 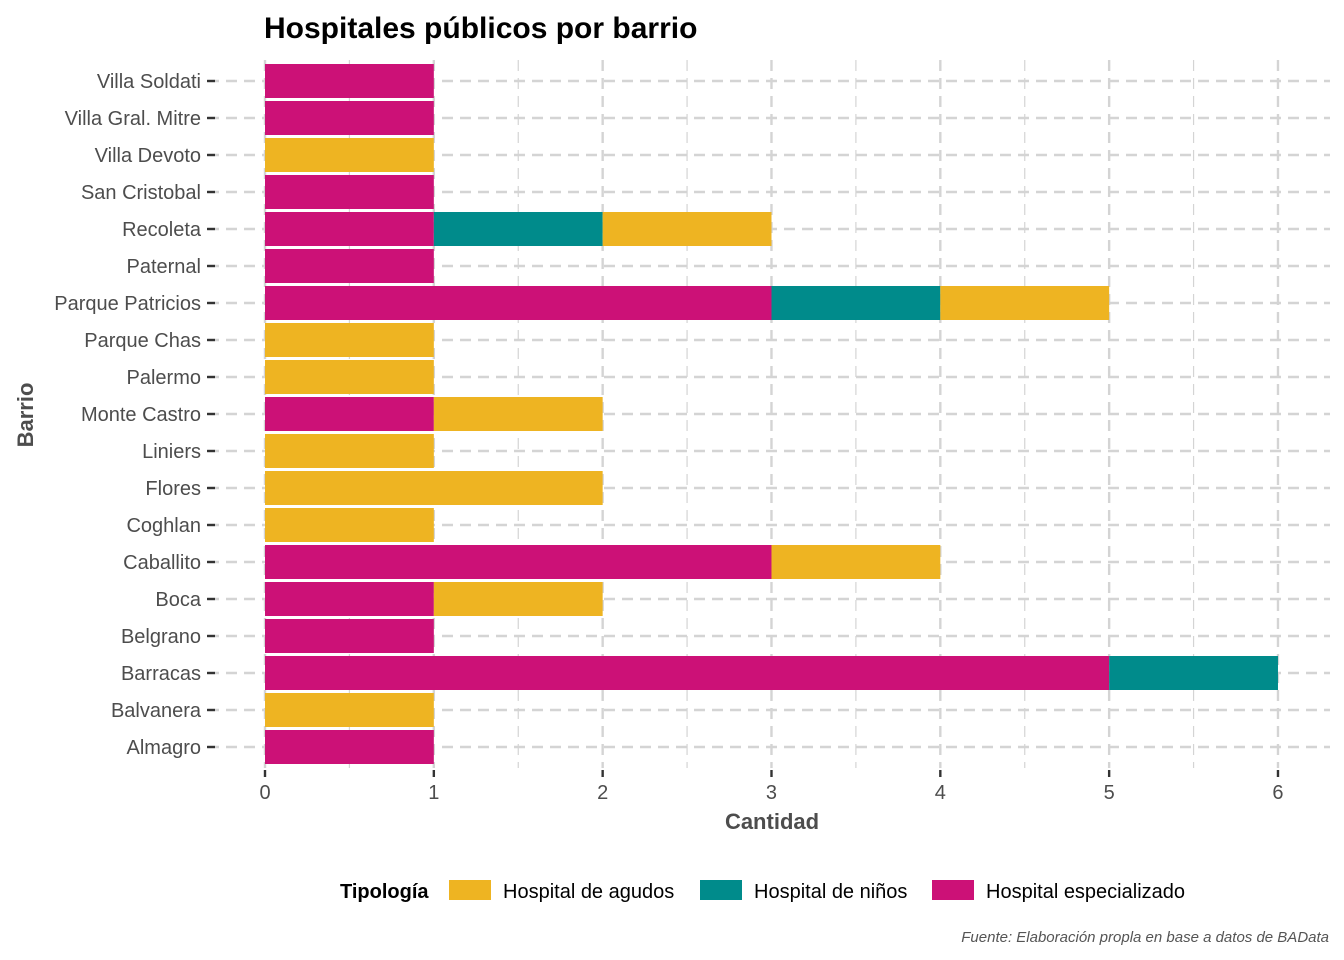 I want to click on y-tick-label: Liniers, so click(x=171, y=452).